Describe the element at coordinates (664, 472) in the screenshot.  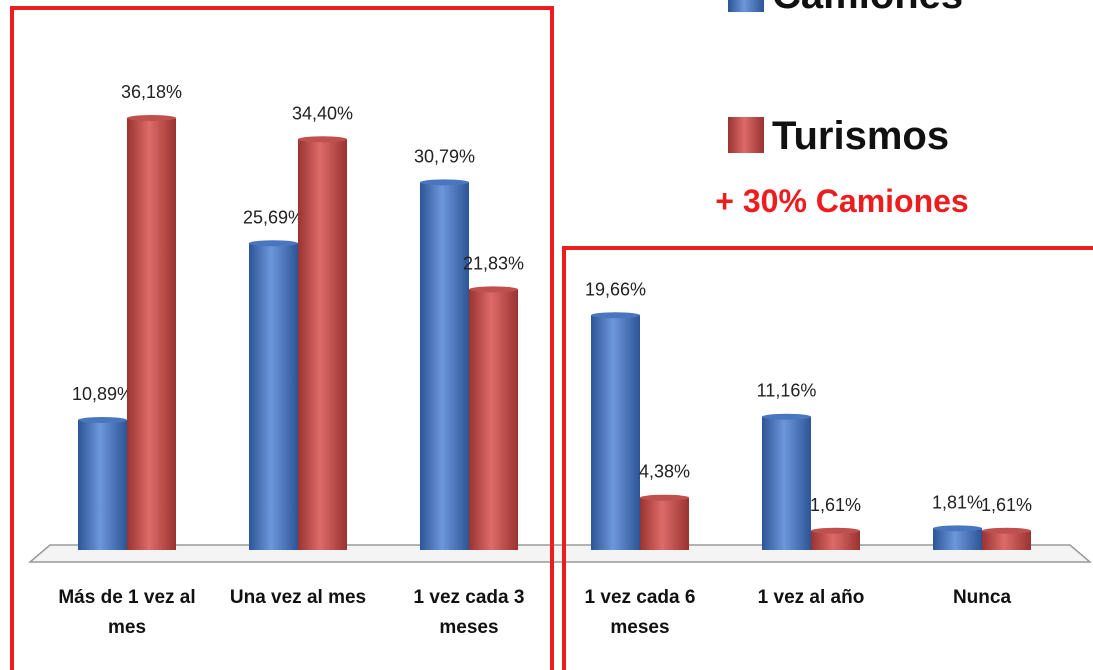
I see `data-label: 4,38%` at that location.